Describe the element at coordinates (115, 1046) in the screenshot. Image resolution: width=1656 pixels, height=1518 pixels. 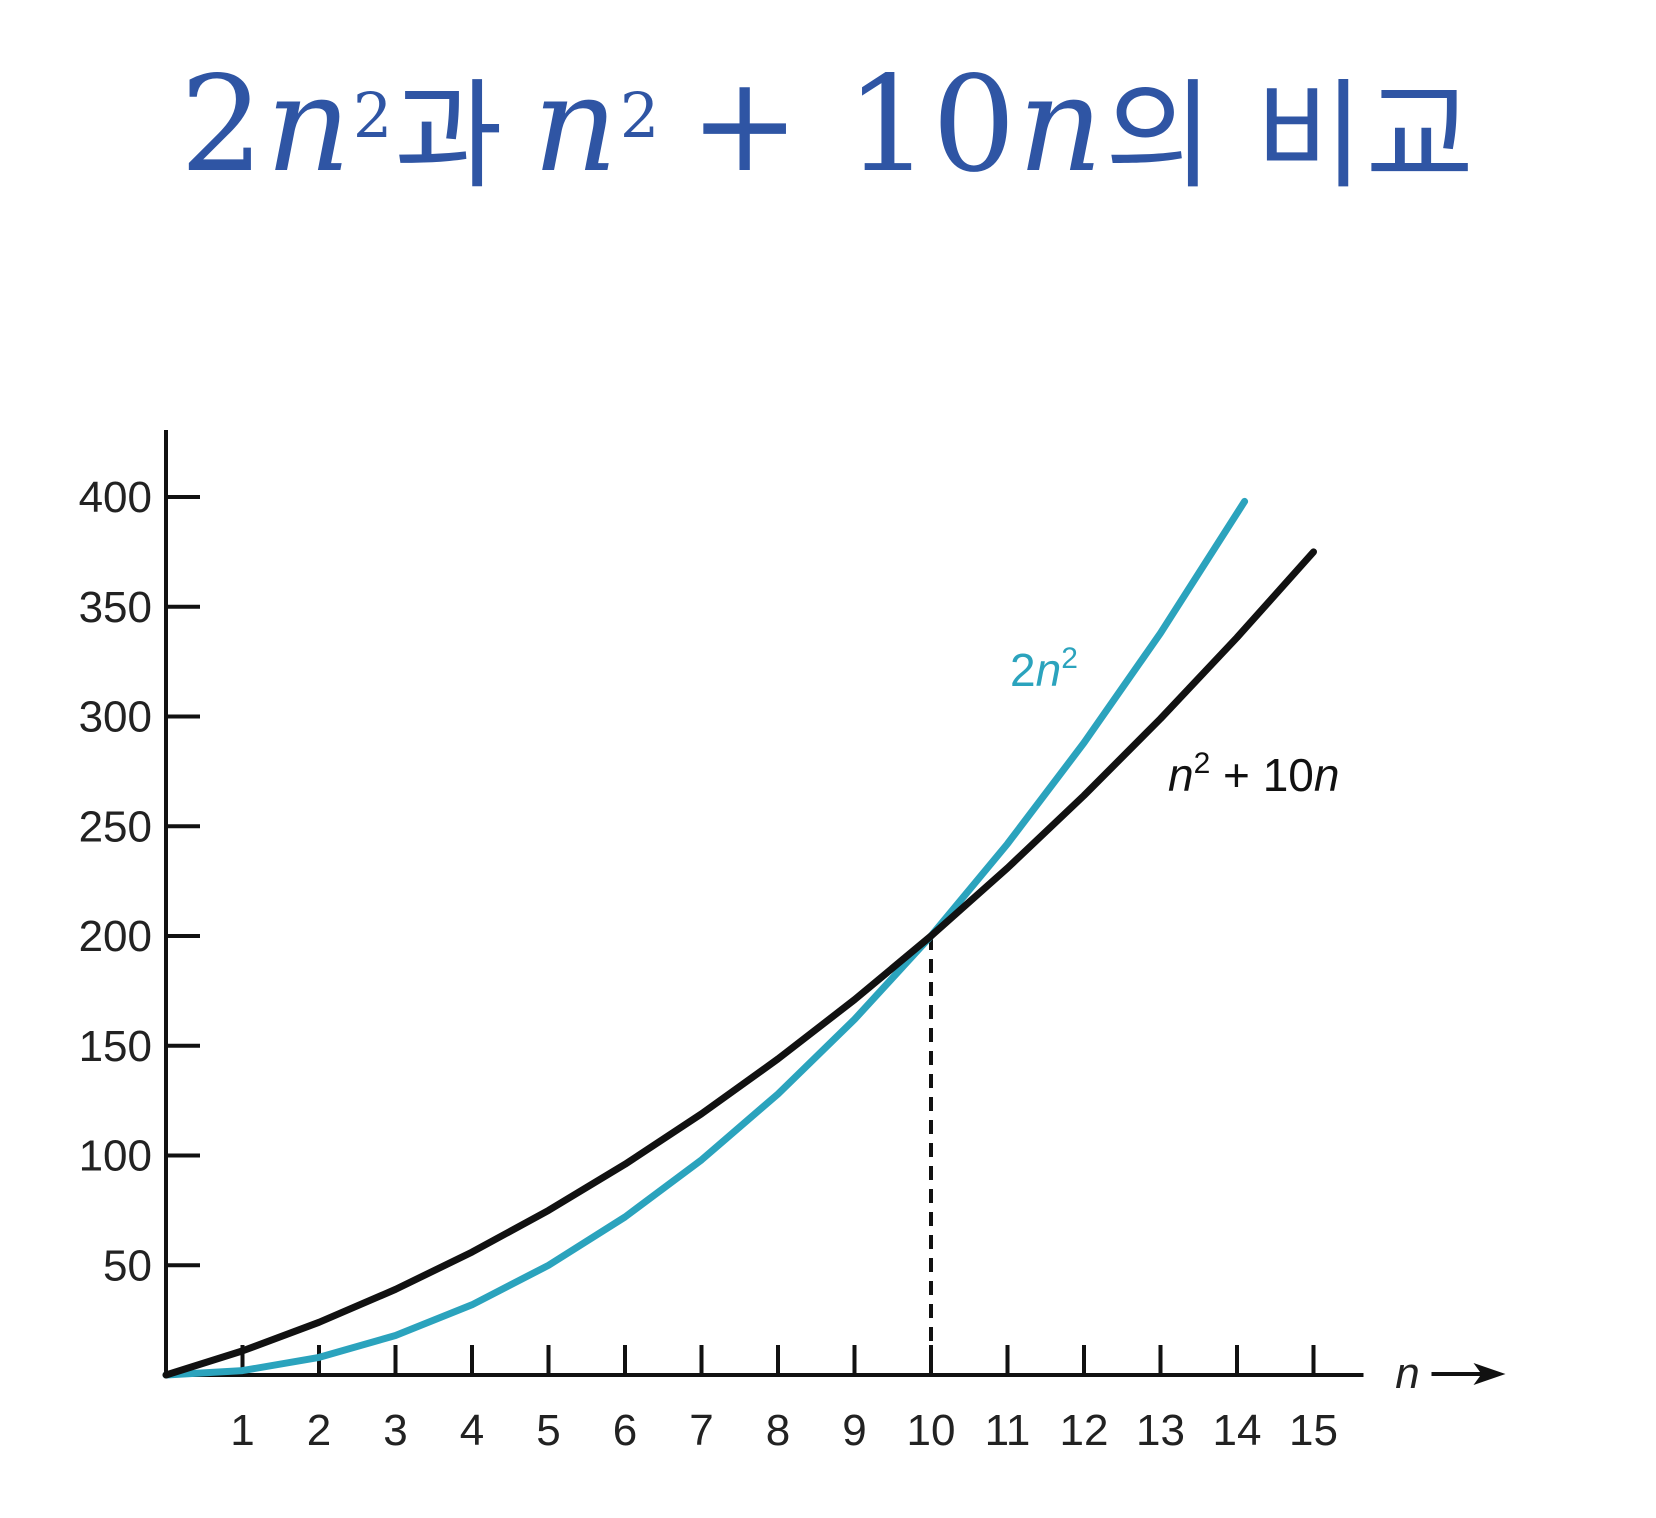
I see `y-tick-label: 150` at that location.